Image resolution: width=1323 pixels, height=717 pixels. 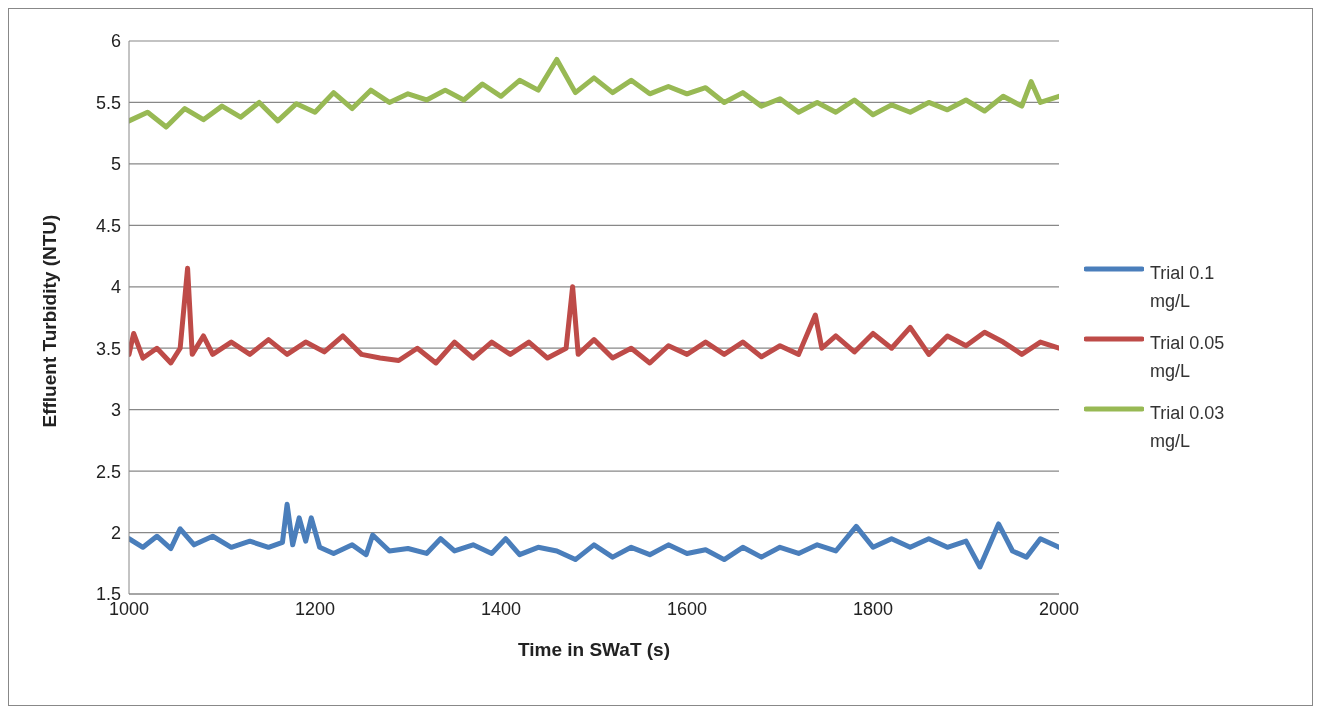 What do you see at coordinates (115, 287) in the screenshot?
I see `y-tick-label: 4` at bounding box center [115, 287].